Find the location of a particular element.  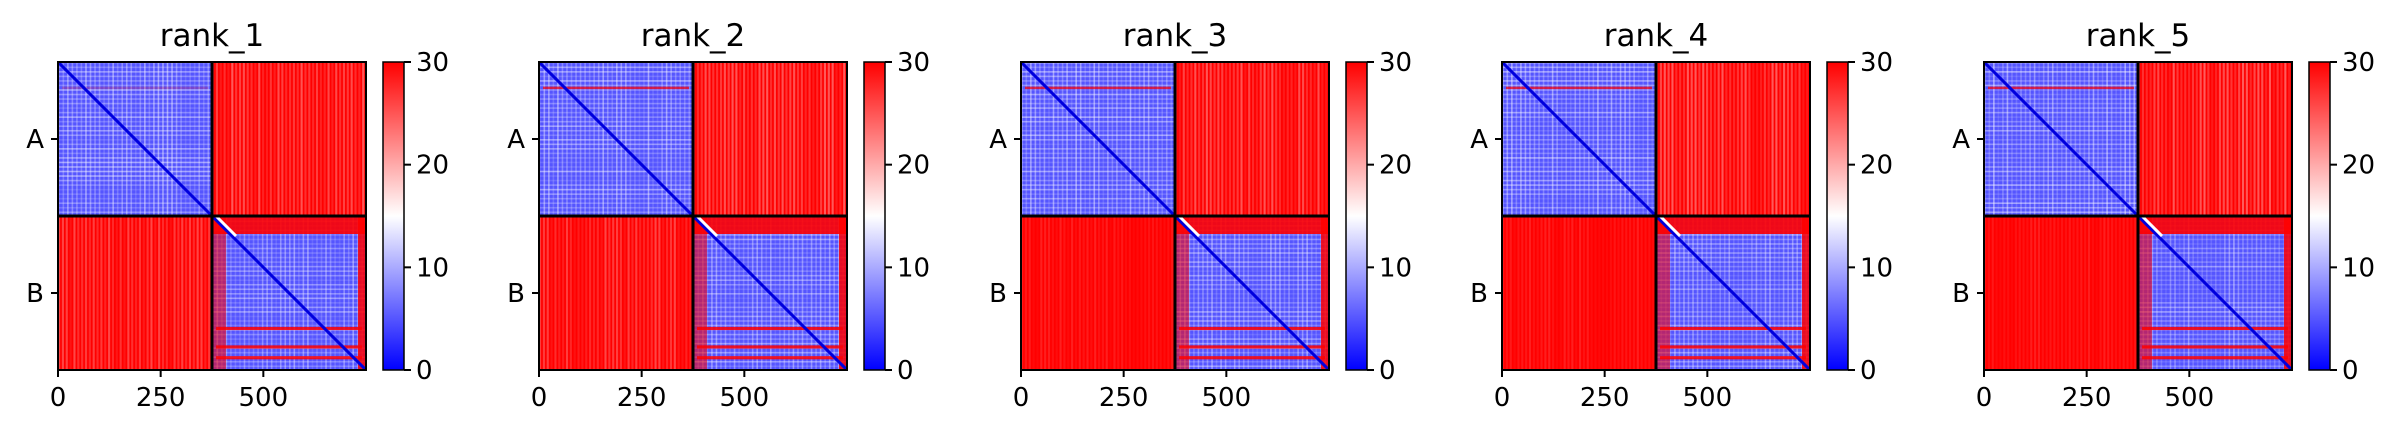

panel-title: rank_1 is located at coordinates (212, 36).